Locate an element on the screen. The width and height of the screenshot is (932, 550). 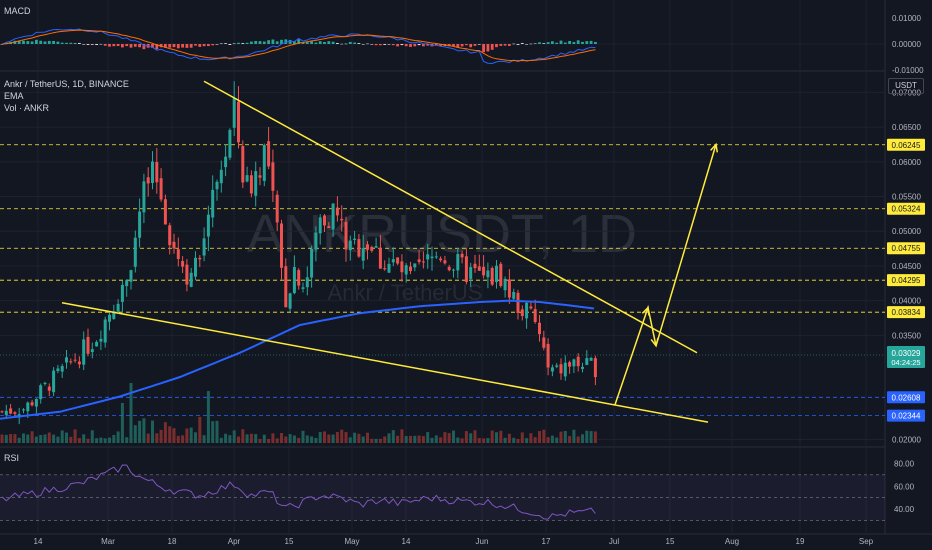
date-tick-label: Mar is located at coordinates (108, 541).